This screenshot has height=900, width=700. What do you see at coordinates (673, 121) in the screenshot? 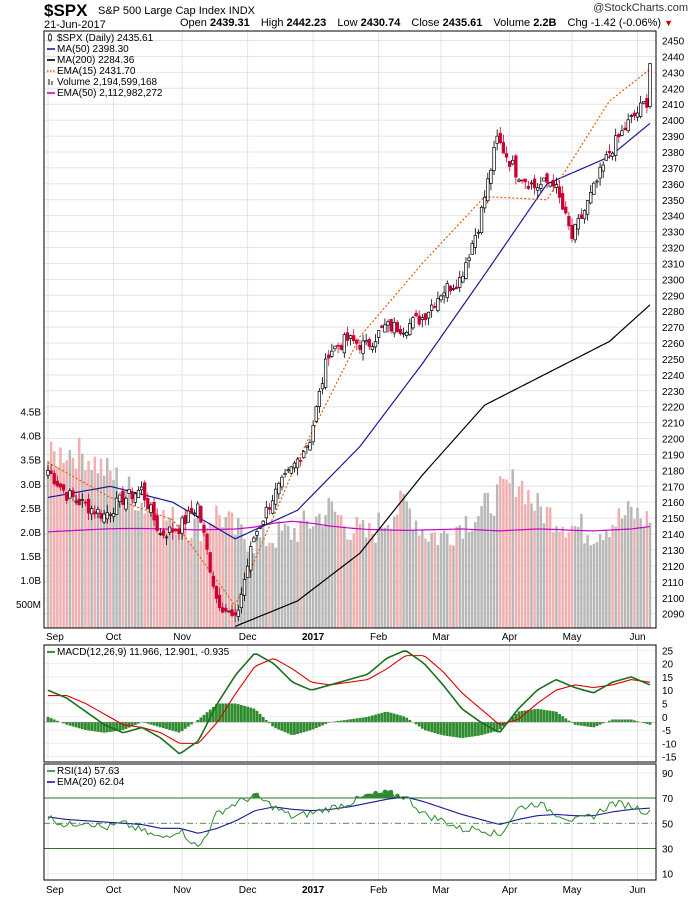
I see `price-tick-label: 2400` at bounding box center [673, 121].